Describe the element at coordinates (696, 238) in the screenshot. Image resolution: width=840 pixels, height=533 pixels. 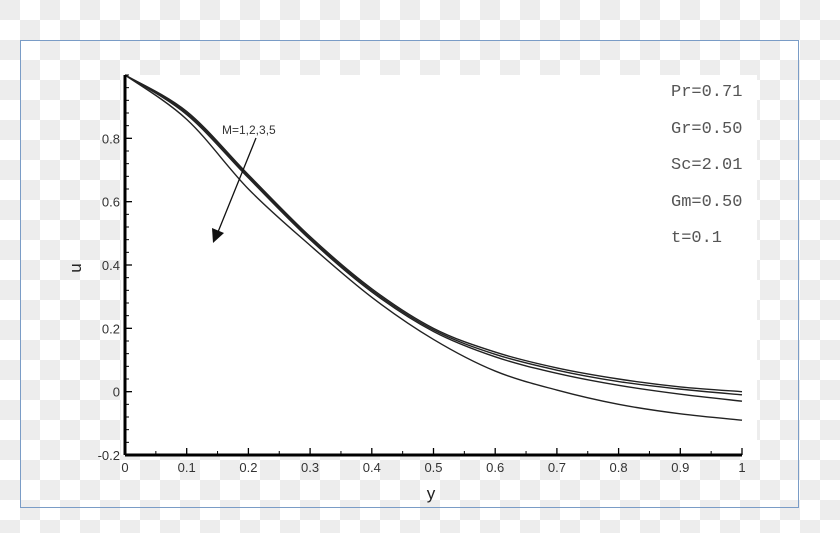
I see `param-t: t=0.1` at that location.